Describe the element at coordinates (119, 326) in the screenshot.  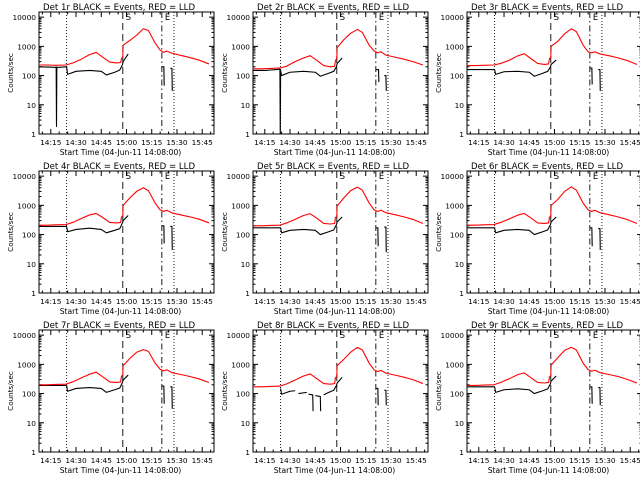
I see `chart-title: Det 7r BLACK = Events, RED = LLD` at that location.